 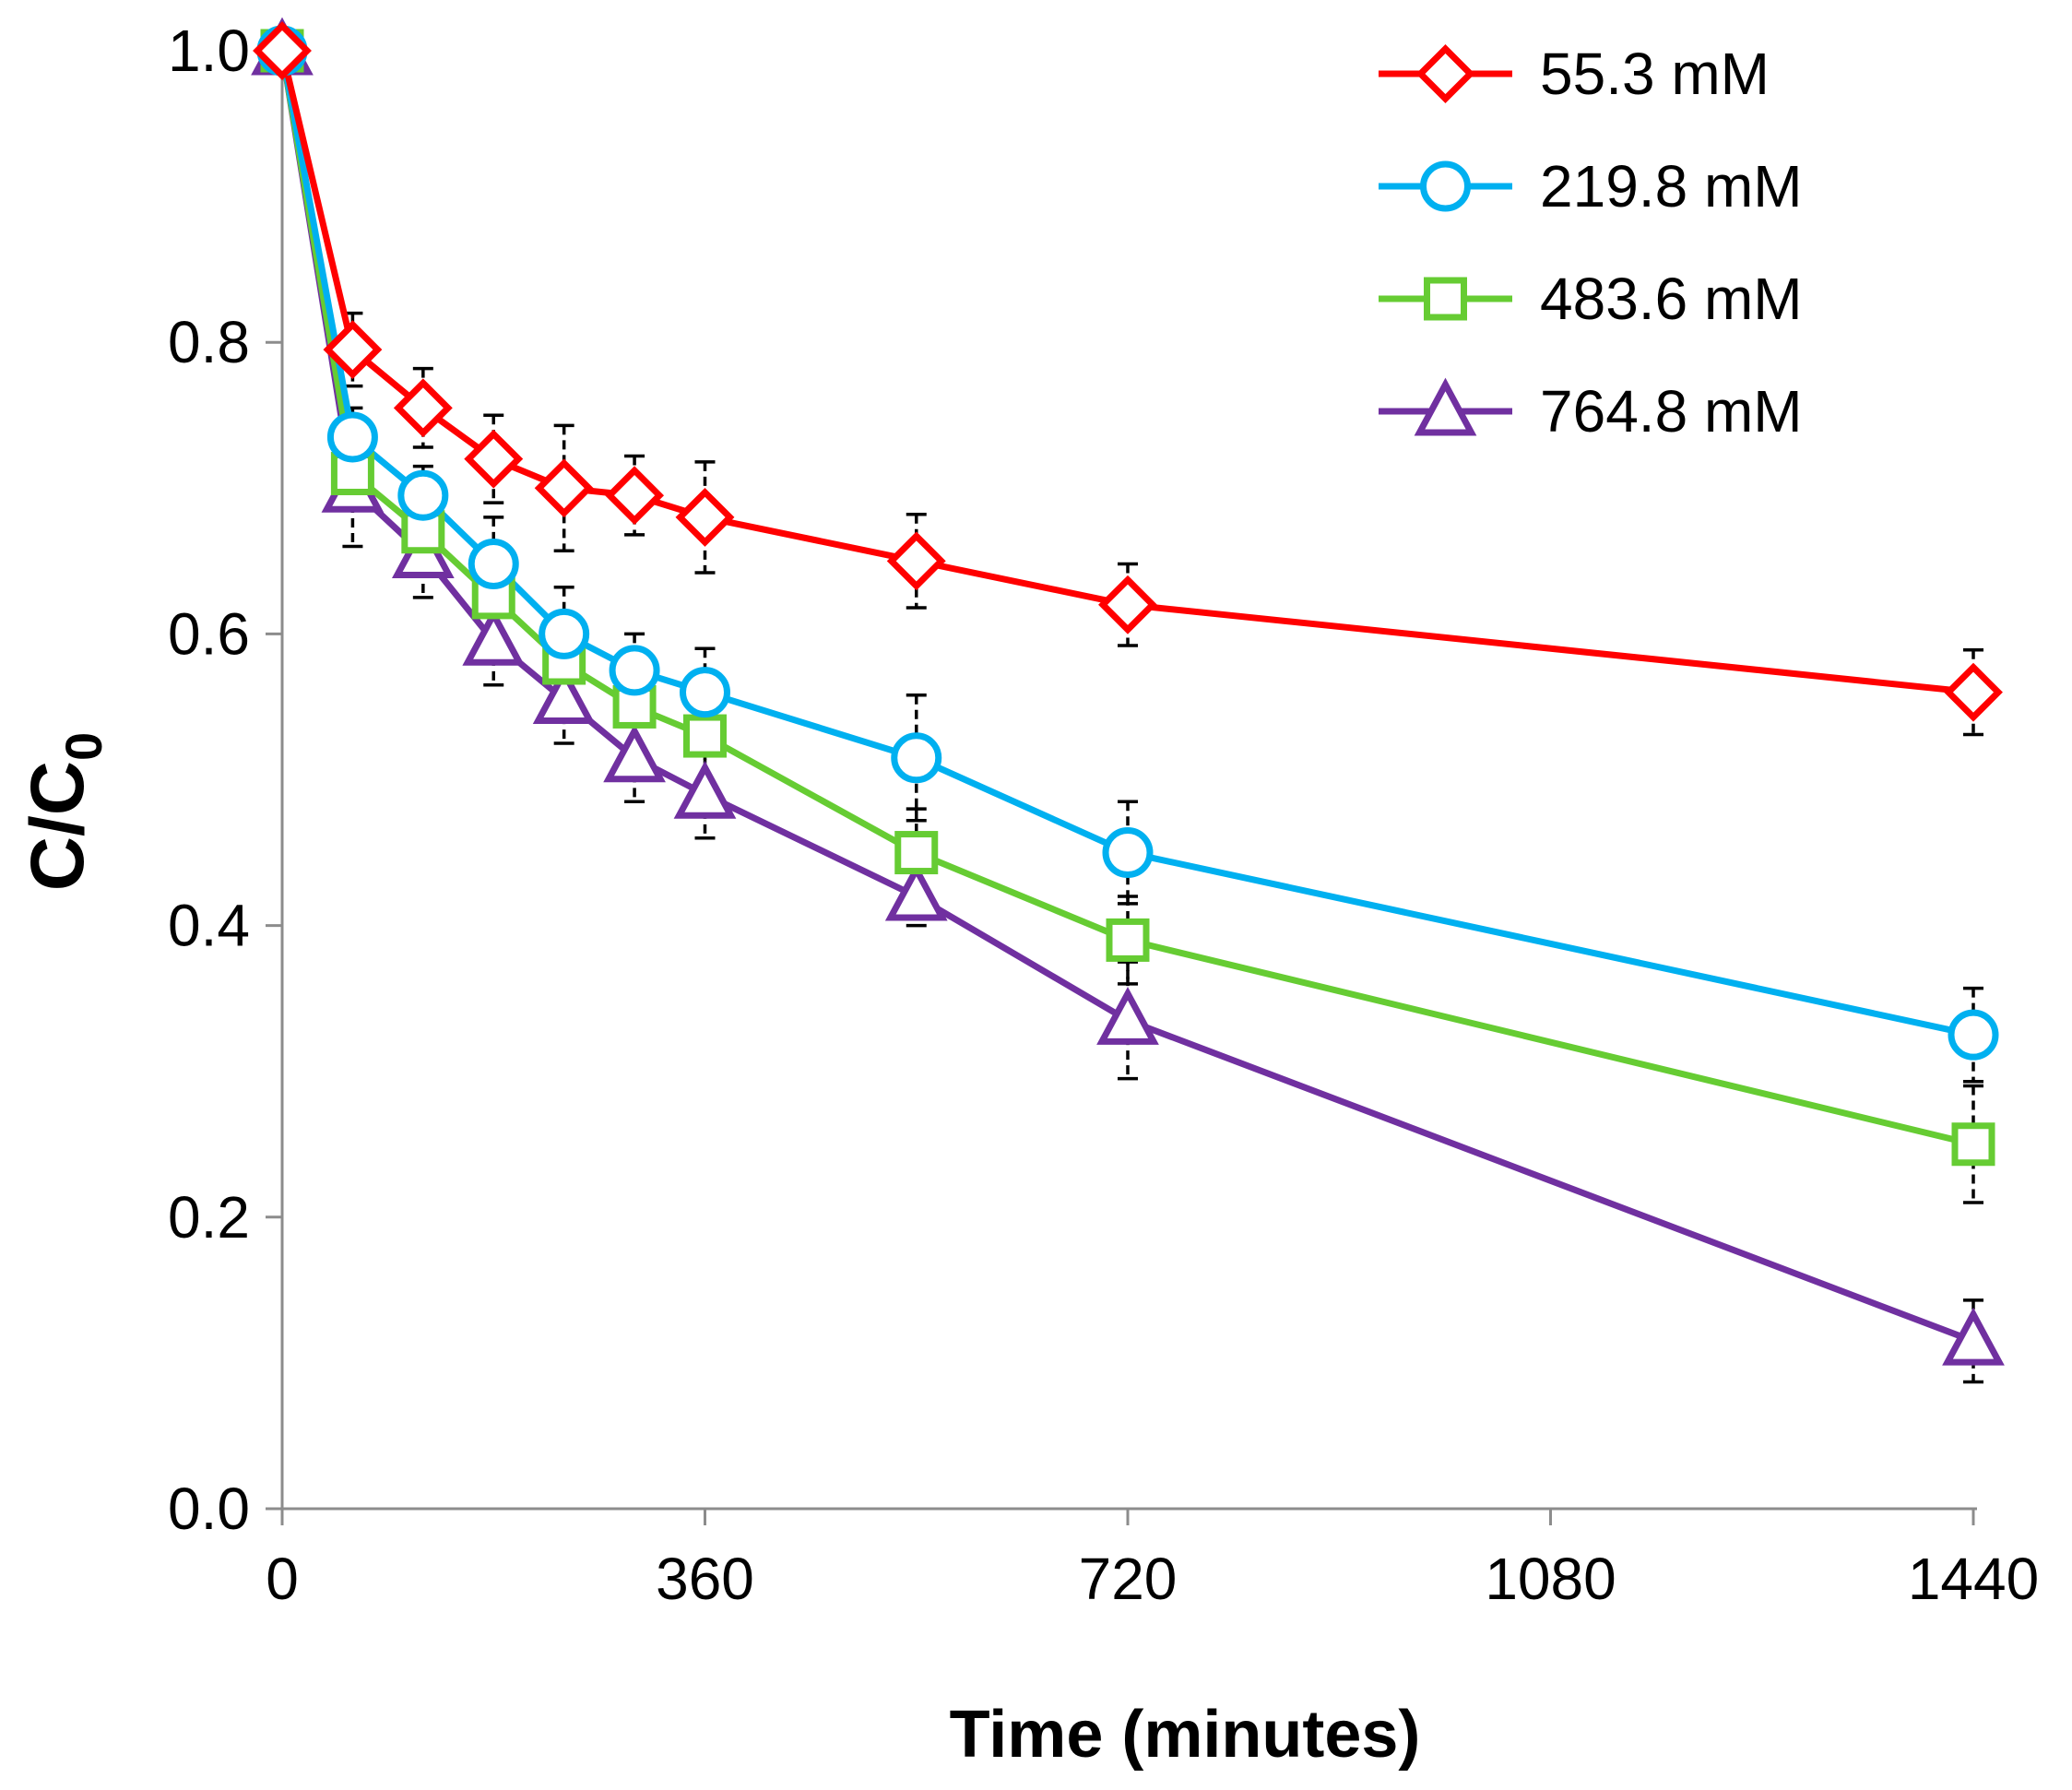 I want to click on x-tick-label: 360, so click(x=705, y=1579).